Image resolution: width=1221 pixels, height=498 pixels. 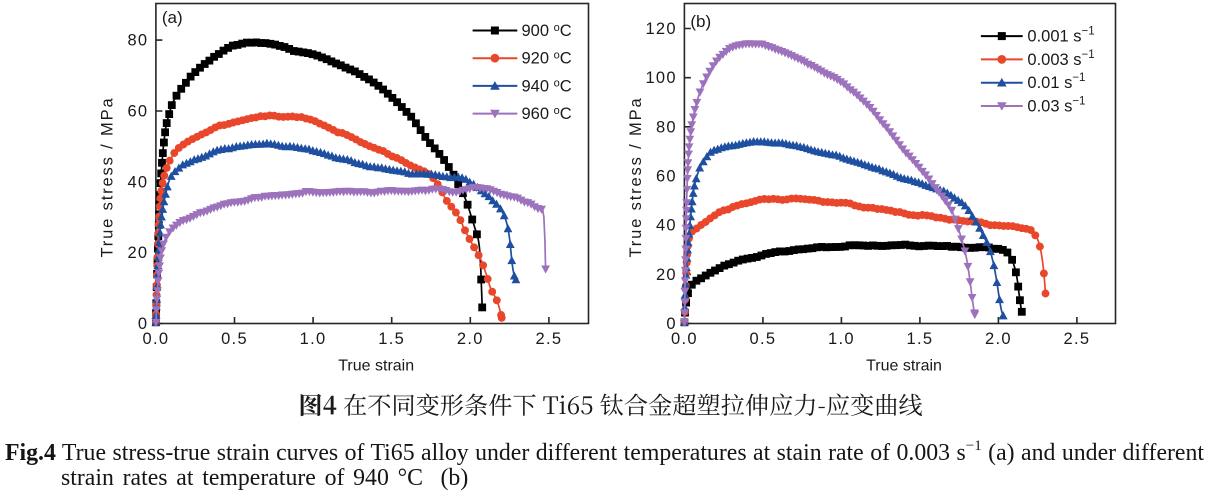 I want to click on svg-text: 0.01 s−1, so click(x=1056, y=82).